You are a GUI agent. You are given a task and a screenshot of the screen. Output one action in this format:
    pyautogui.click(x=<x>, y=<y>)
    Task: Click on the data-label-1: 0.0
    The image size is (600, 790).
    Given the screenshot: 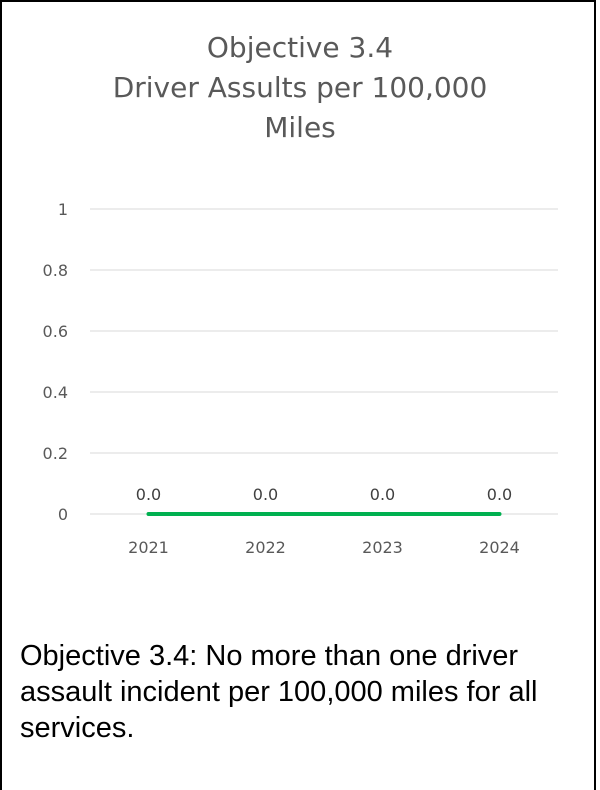 What is the action you would take?
    pyautogui.click(x=265, y=494)
    